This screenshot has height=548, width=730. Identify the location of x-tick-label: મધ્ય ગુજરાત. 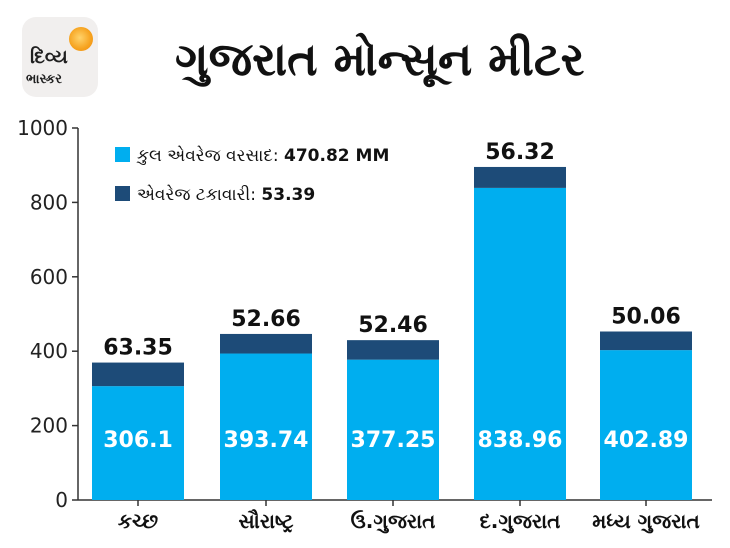
(645, 521).